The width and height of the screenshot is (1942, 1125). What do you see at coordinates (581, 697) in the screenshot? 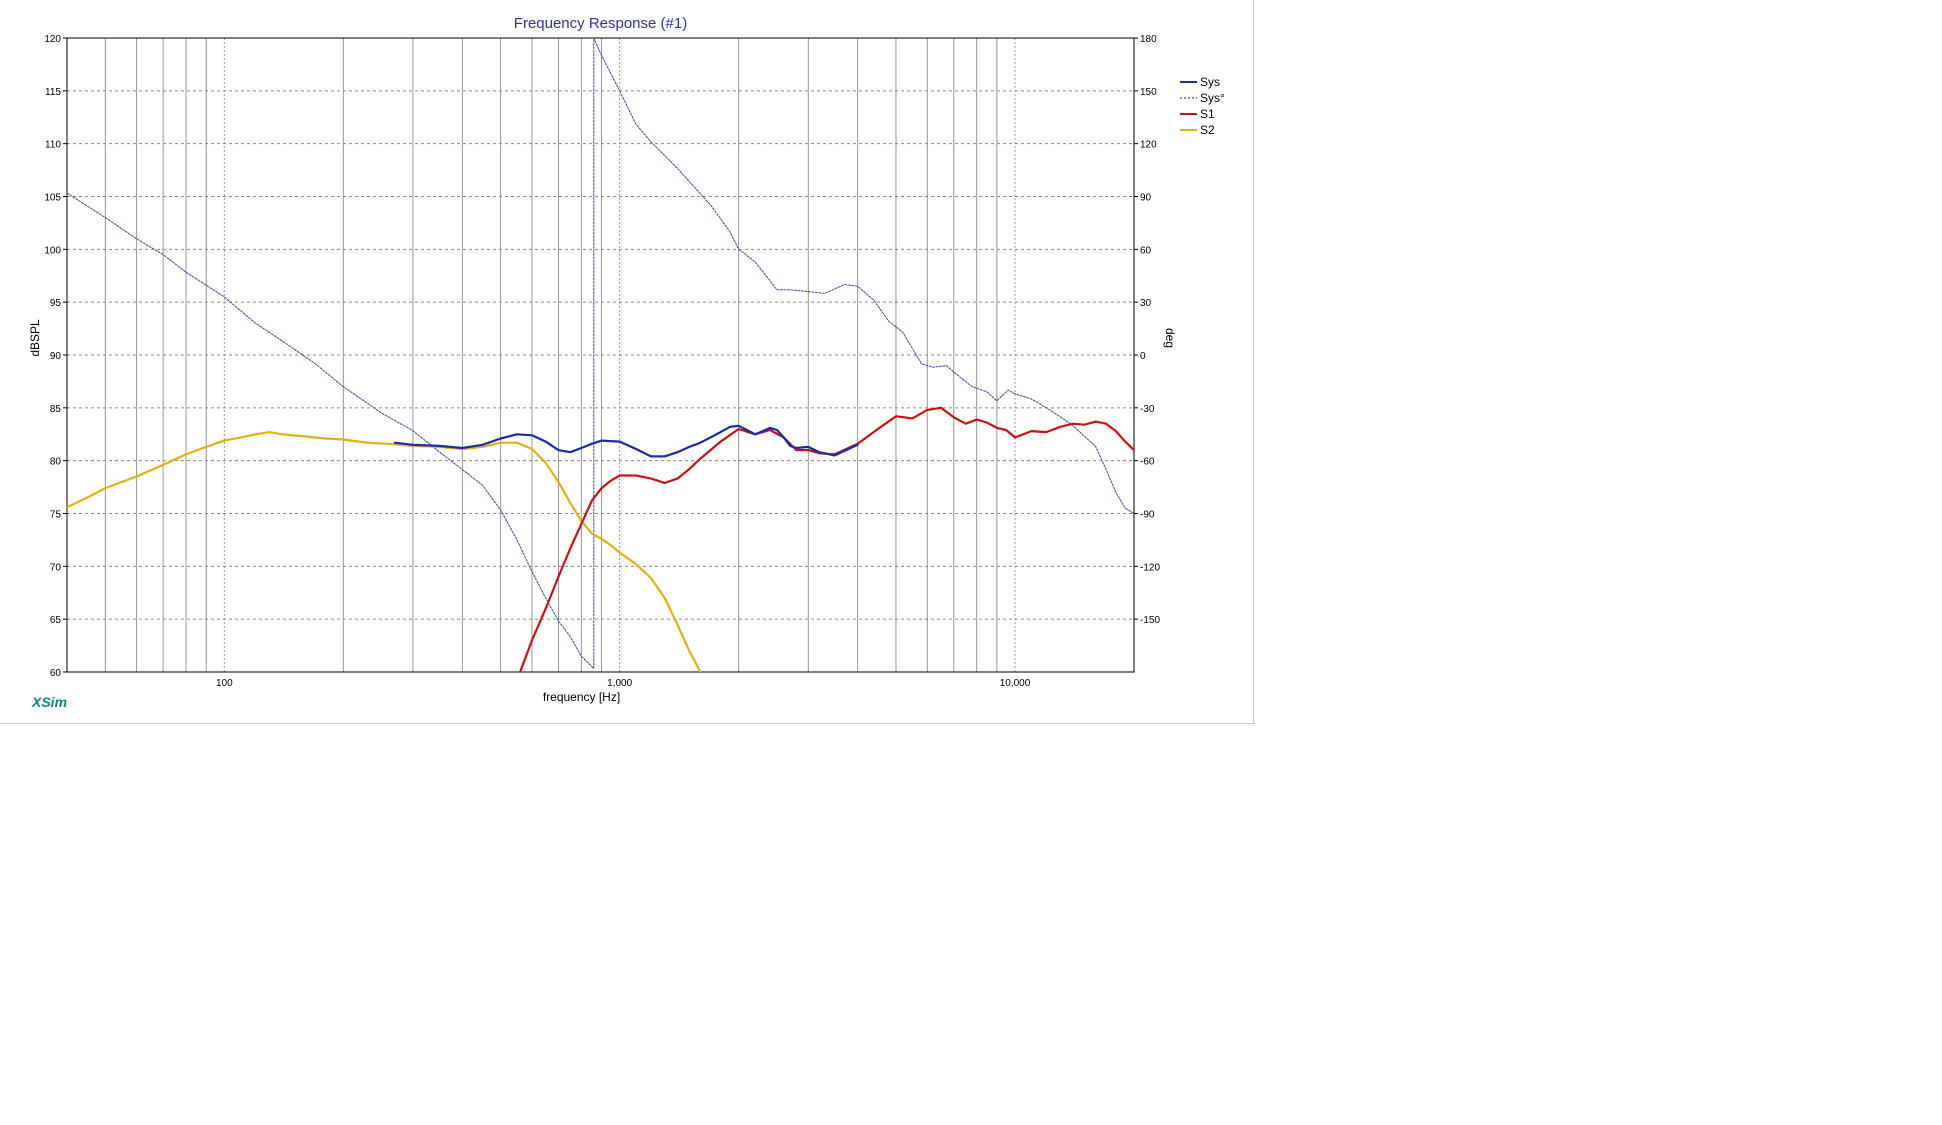
I see `x-axis-label: frequency [Hz]` at bounding box center [581, 697].